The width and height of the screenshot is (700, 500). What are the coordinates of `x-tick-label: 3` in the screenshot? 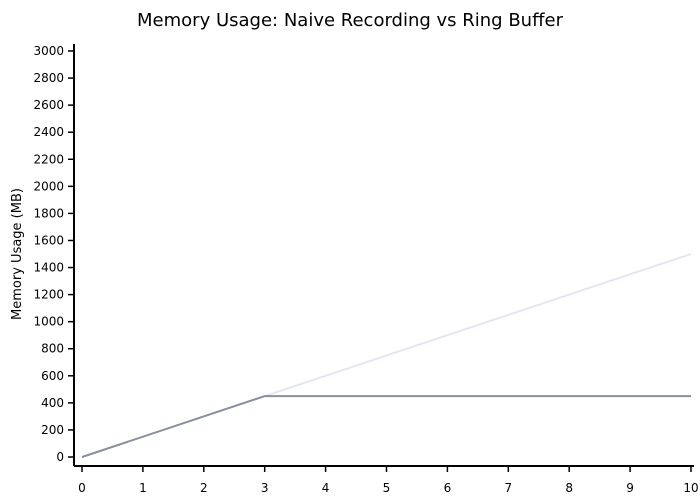 It's located at (265, 488).